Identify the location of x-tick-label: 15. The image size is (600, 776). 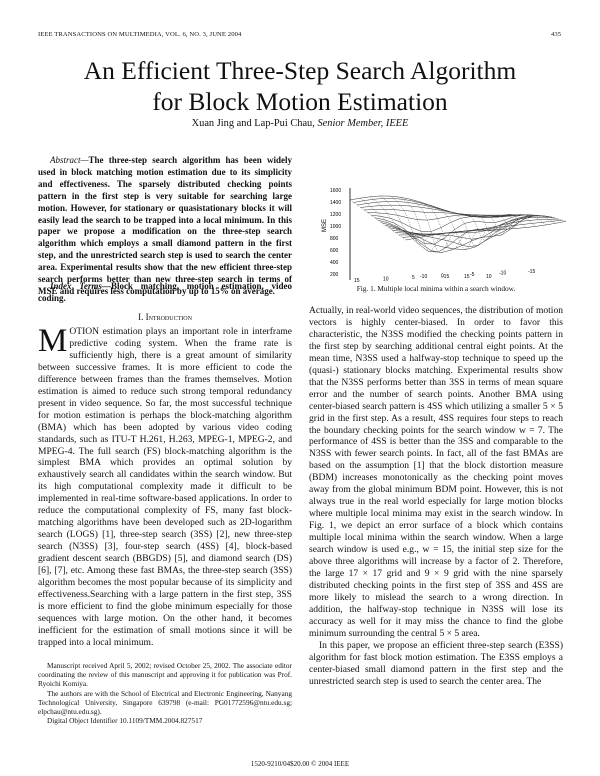
(357, 281).